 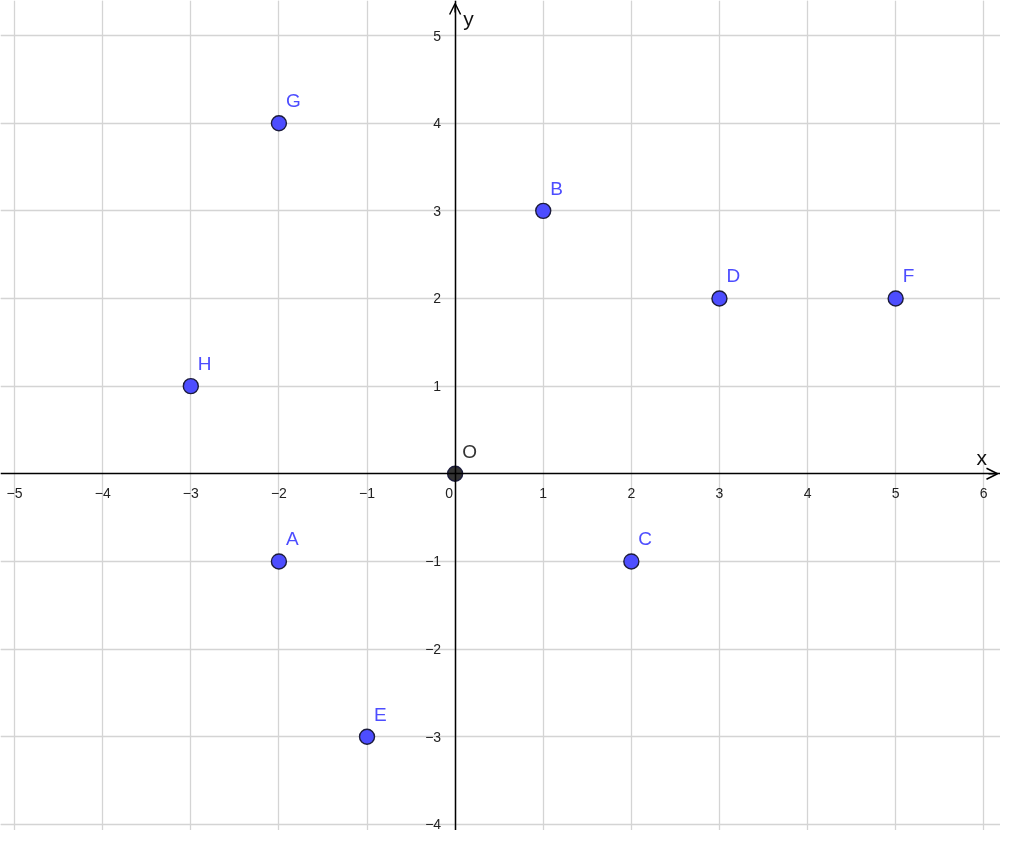 I want to click on annotation: H, so click(x=204, y=364).